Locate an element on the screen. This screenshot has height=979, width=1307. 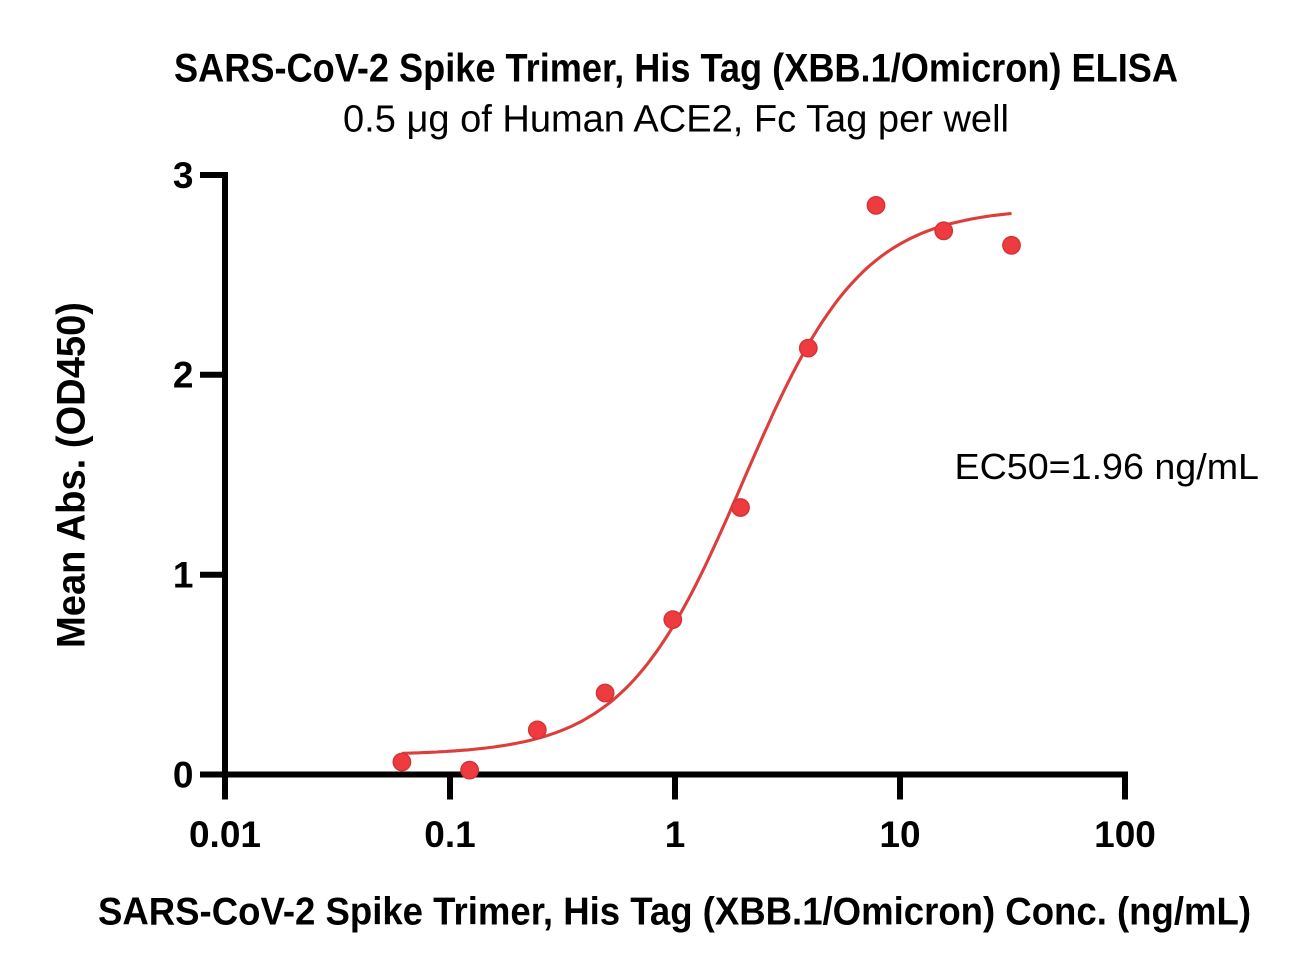
svg-text: 0.1 is located at coordinates (449, 834).